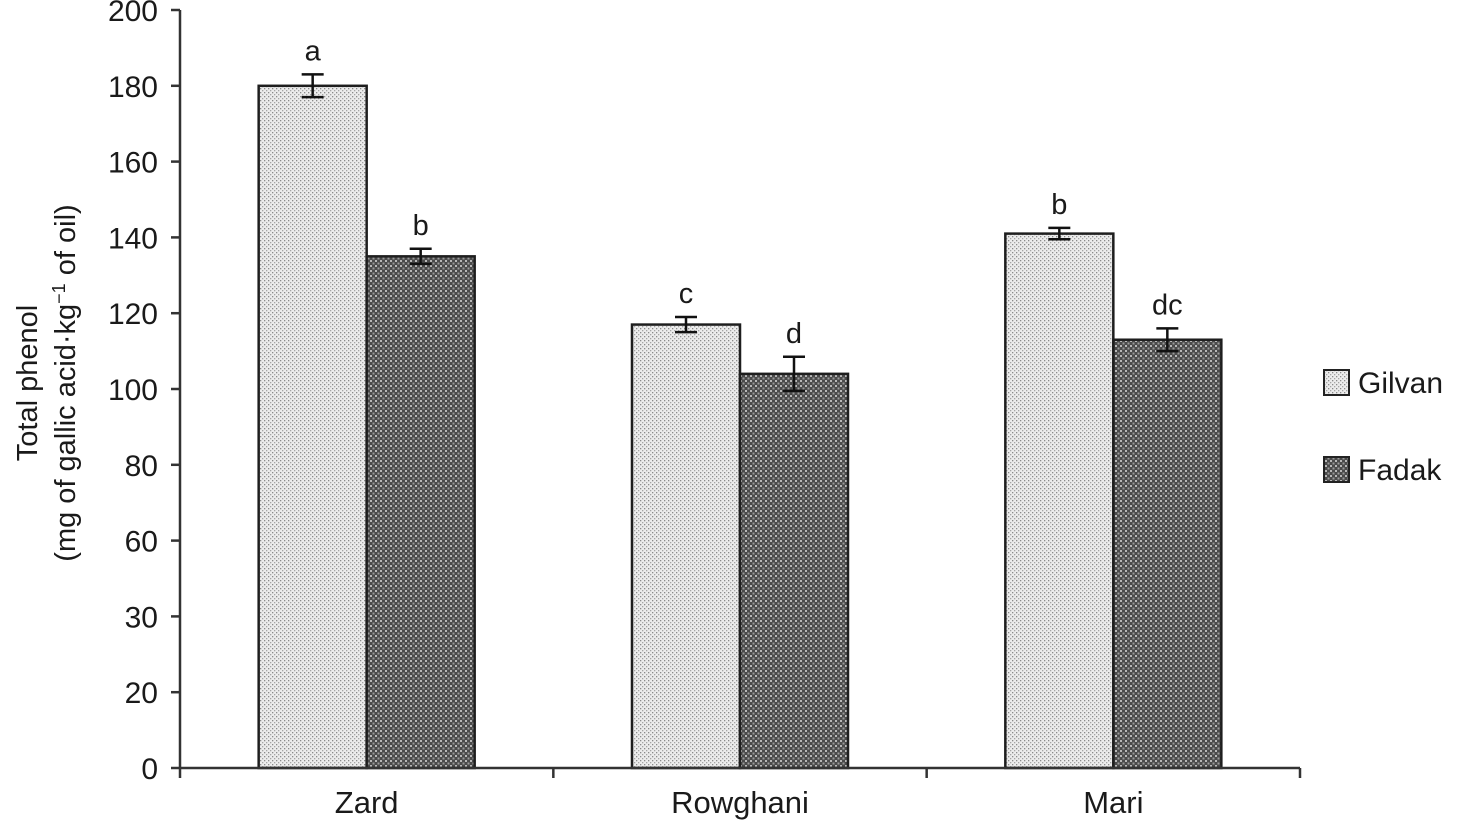  What do you see at coordinates (313, 51) in the screenshot?
I see `significance-letter-gilvan-zard: a` at bounding box center [313, 51].